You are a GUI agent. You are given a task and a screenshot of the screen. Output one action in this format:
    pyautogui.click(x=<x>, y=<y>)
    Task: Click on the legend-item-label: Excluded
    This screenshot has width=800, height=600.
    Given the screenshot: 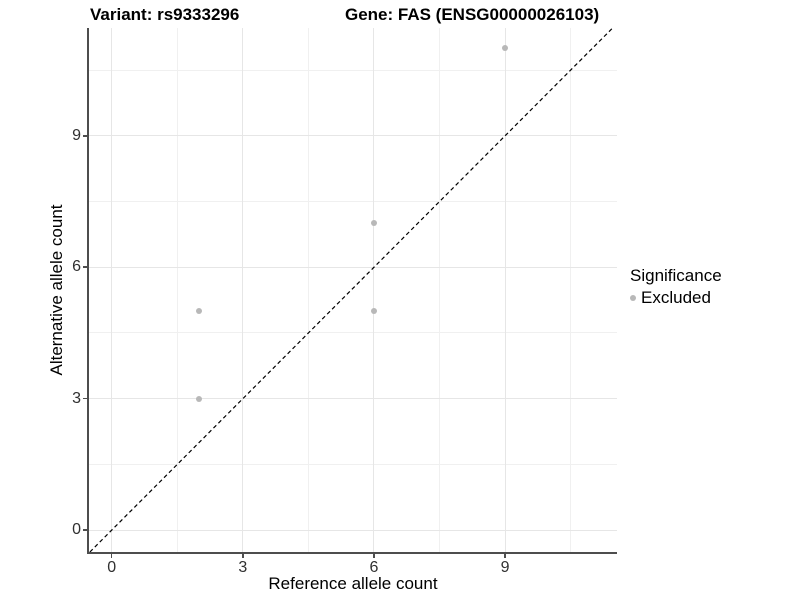 What is the action you would take?
    pyautogui.click(x=676, y=297)
    